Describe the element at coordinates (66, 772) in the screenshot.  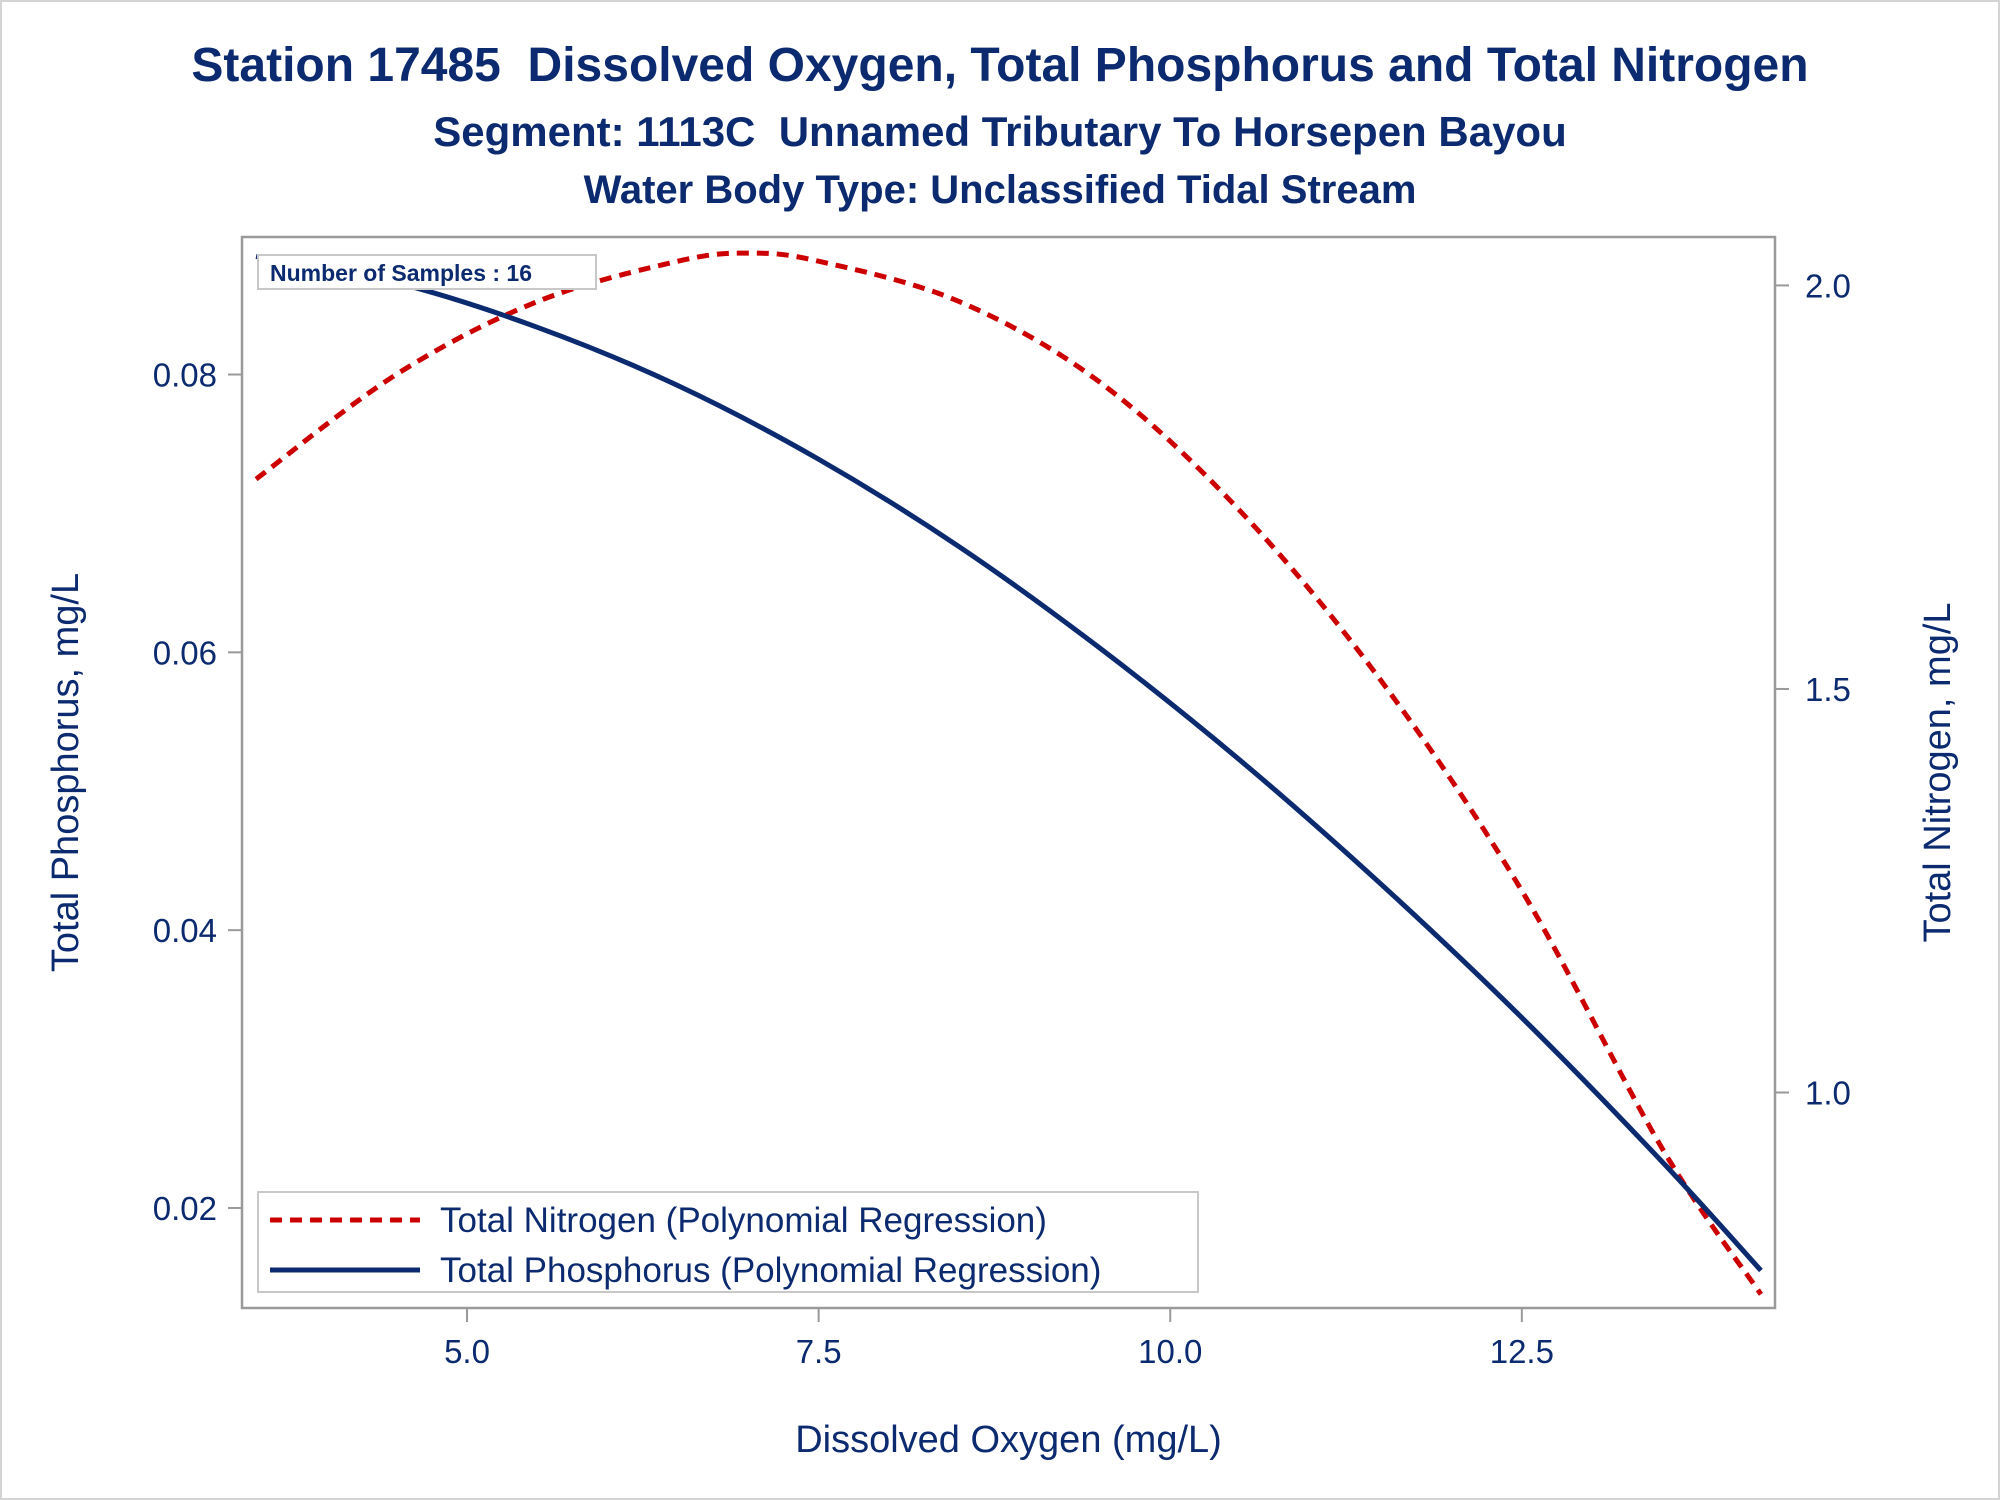
I see `y-axis-label: Total Phosphorus, mg/L` at that location.